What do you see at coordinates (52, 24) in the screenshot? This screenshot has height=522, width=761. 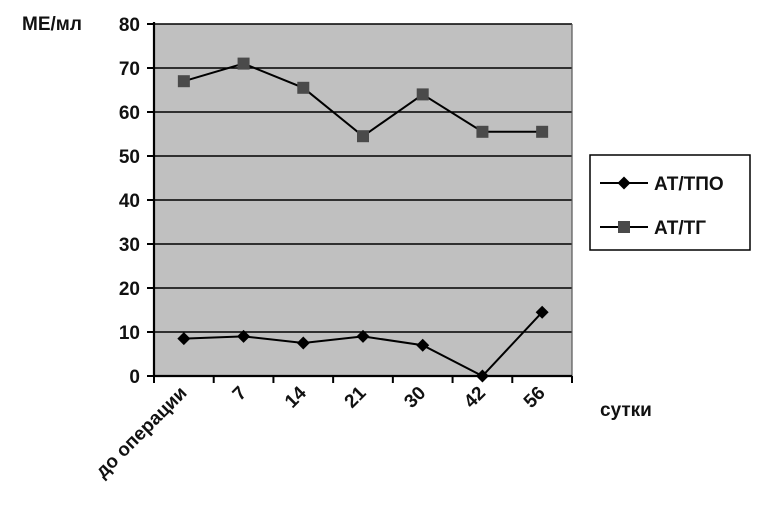 I see `y-axis-title: МЕ/мл` at bounding box center [52, 24].